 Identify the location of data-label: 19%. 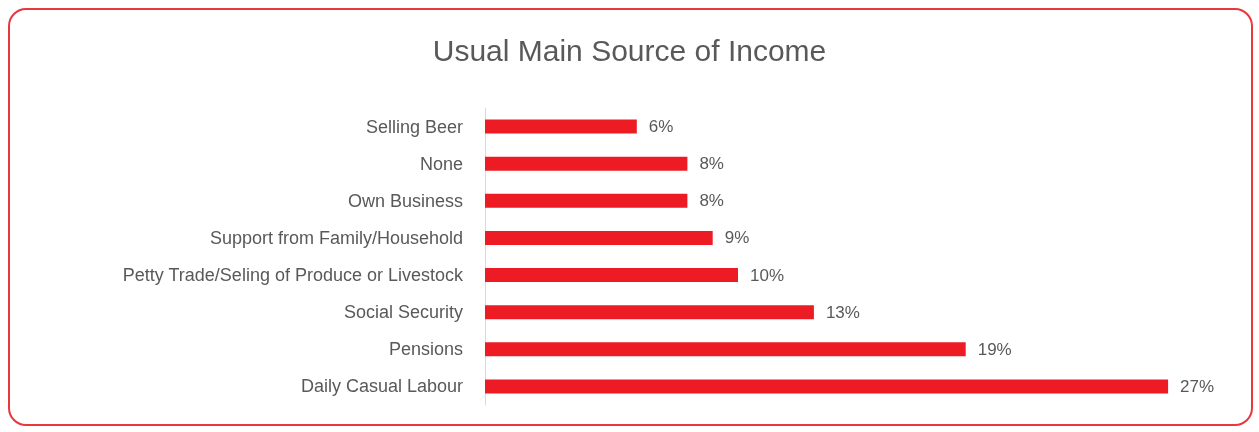
(994, 349).